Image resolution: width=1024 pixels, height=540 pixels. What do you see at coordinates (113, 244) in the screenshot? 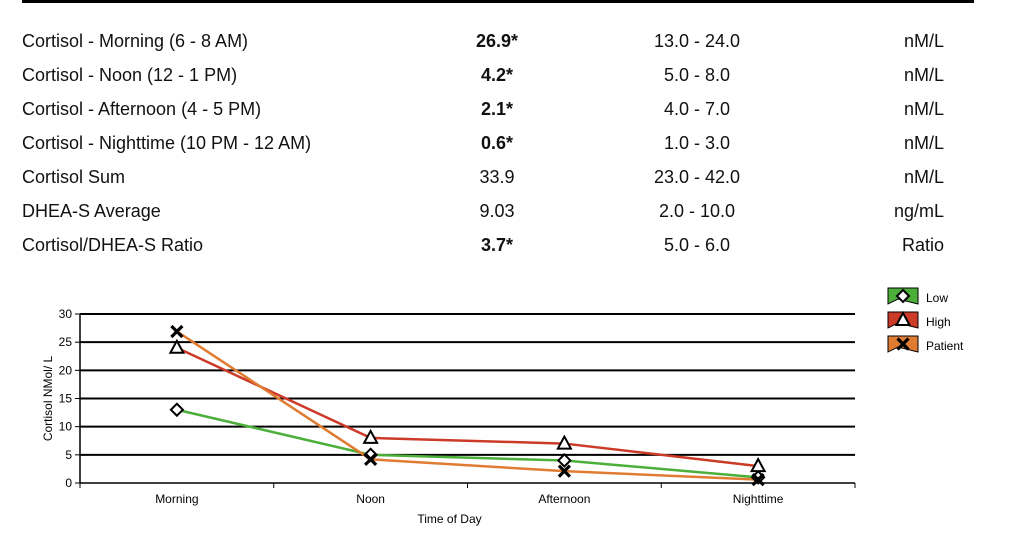
I see `test-name: Cortisol/DHEA-S Ratio` at bounding box center [113, 244].